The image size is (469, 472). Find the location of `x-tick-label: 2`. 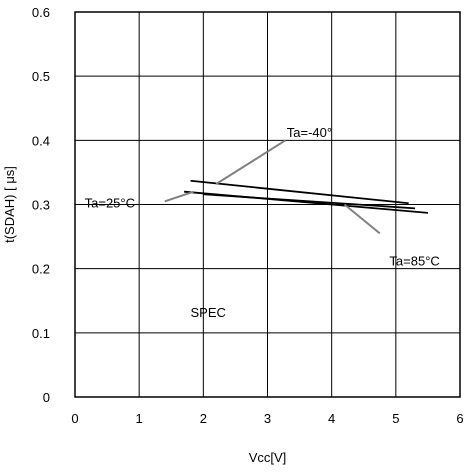

x-tick-label: 2 is located at coordinates (203, 418).